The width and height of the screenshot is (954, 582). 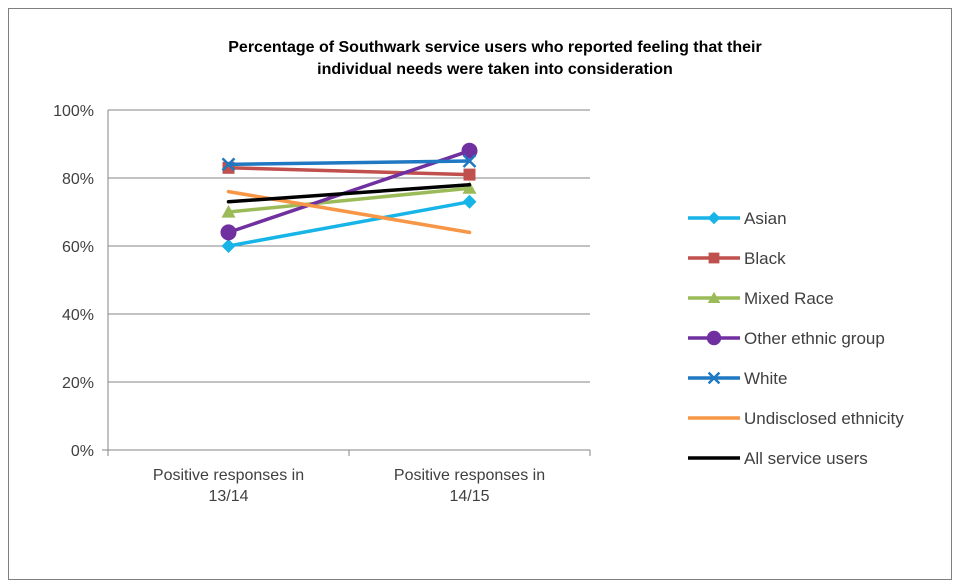 I want to click on y-tick-label: 100%, so click(x=73, y=111).